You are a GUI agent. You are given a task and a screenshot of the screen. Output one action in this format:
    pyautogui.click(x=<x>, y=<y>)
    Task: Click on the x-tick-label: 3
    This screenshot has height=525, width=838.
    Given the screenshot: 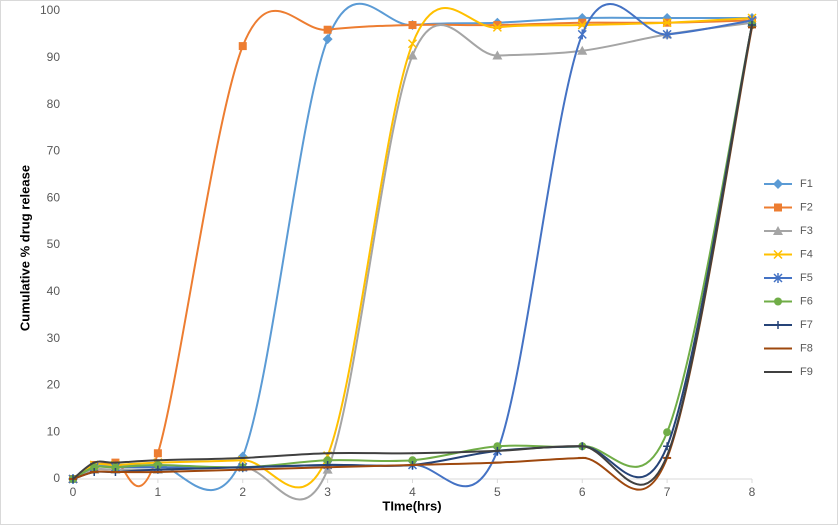 What is the action you would take?
    pyautogui.click(x=327, y=492)
    